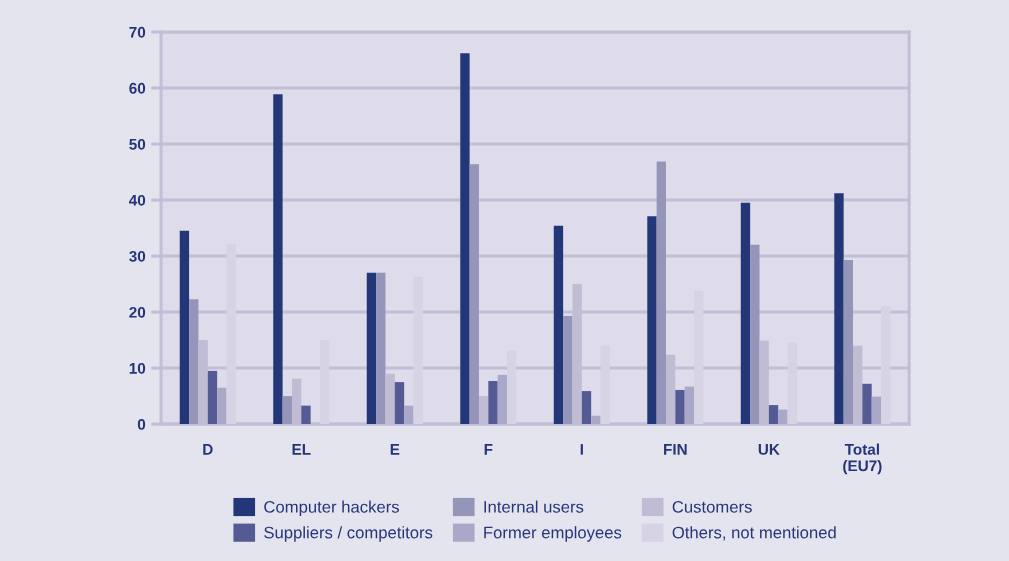 Image resolution: width=1009 pixels, height=561 pixels. Describe the element at coordinates (348, 534) in the screenshot. I see `legend-label: Suppliers / competitors` at that location.